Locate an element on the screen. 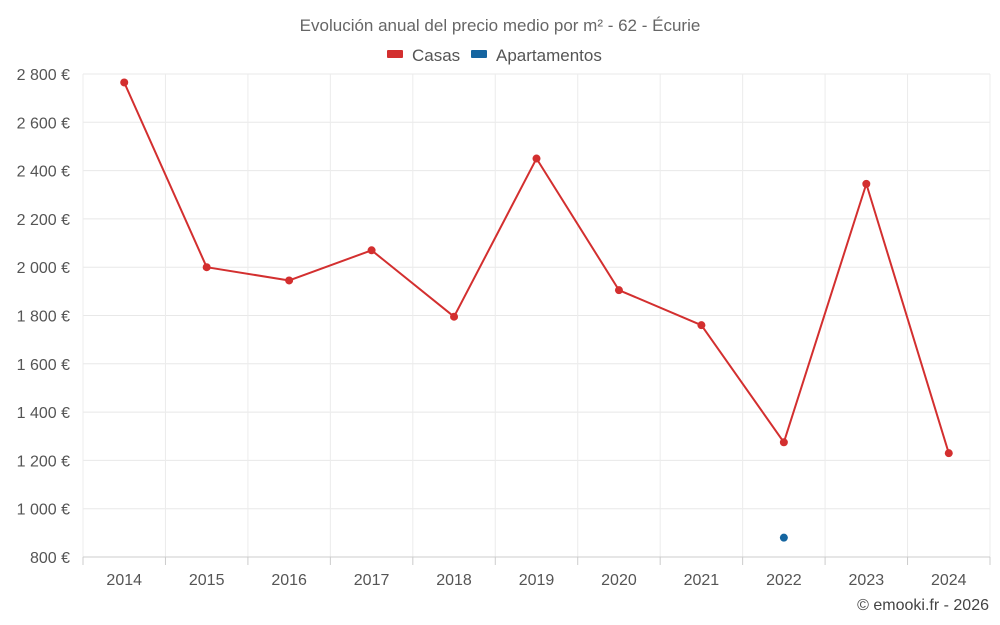  data-point-casas-2018 is located at coordinates (454, 316).